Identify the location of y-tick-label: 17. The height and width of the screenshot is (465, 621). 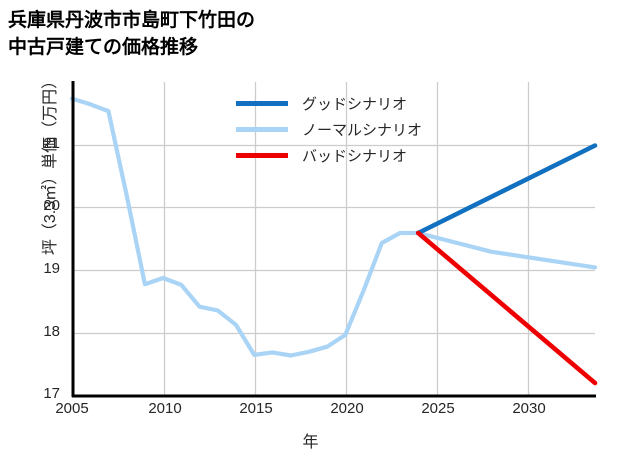
(51, 393).